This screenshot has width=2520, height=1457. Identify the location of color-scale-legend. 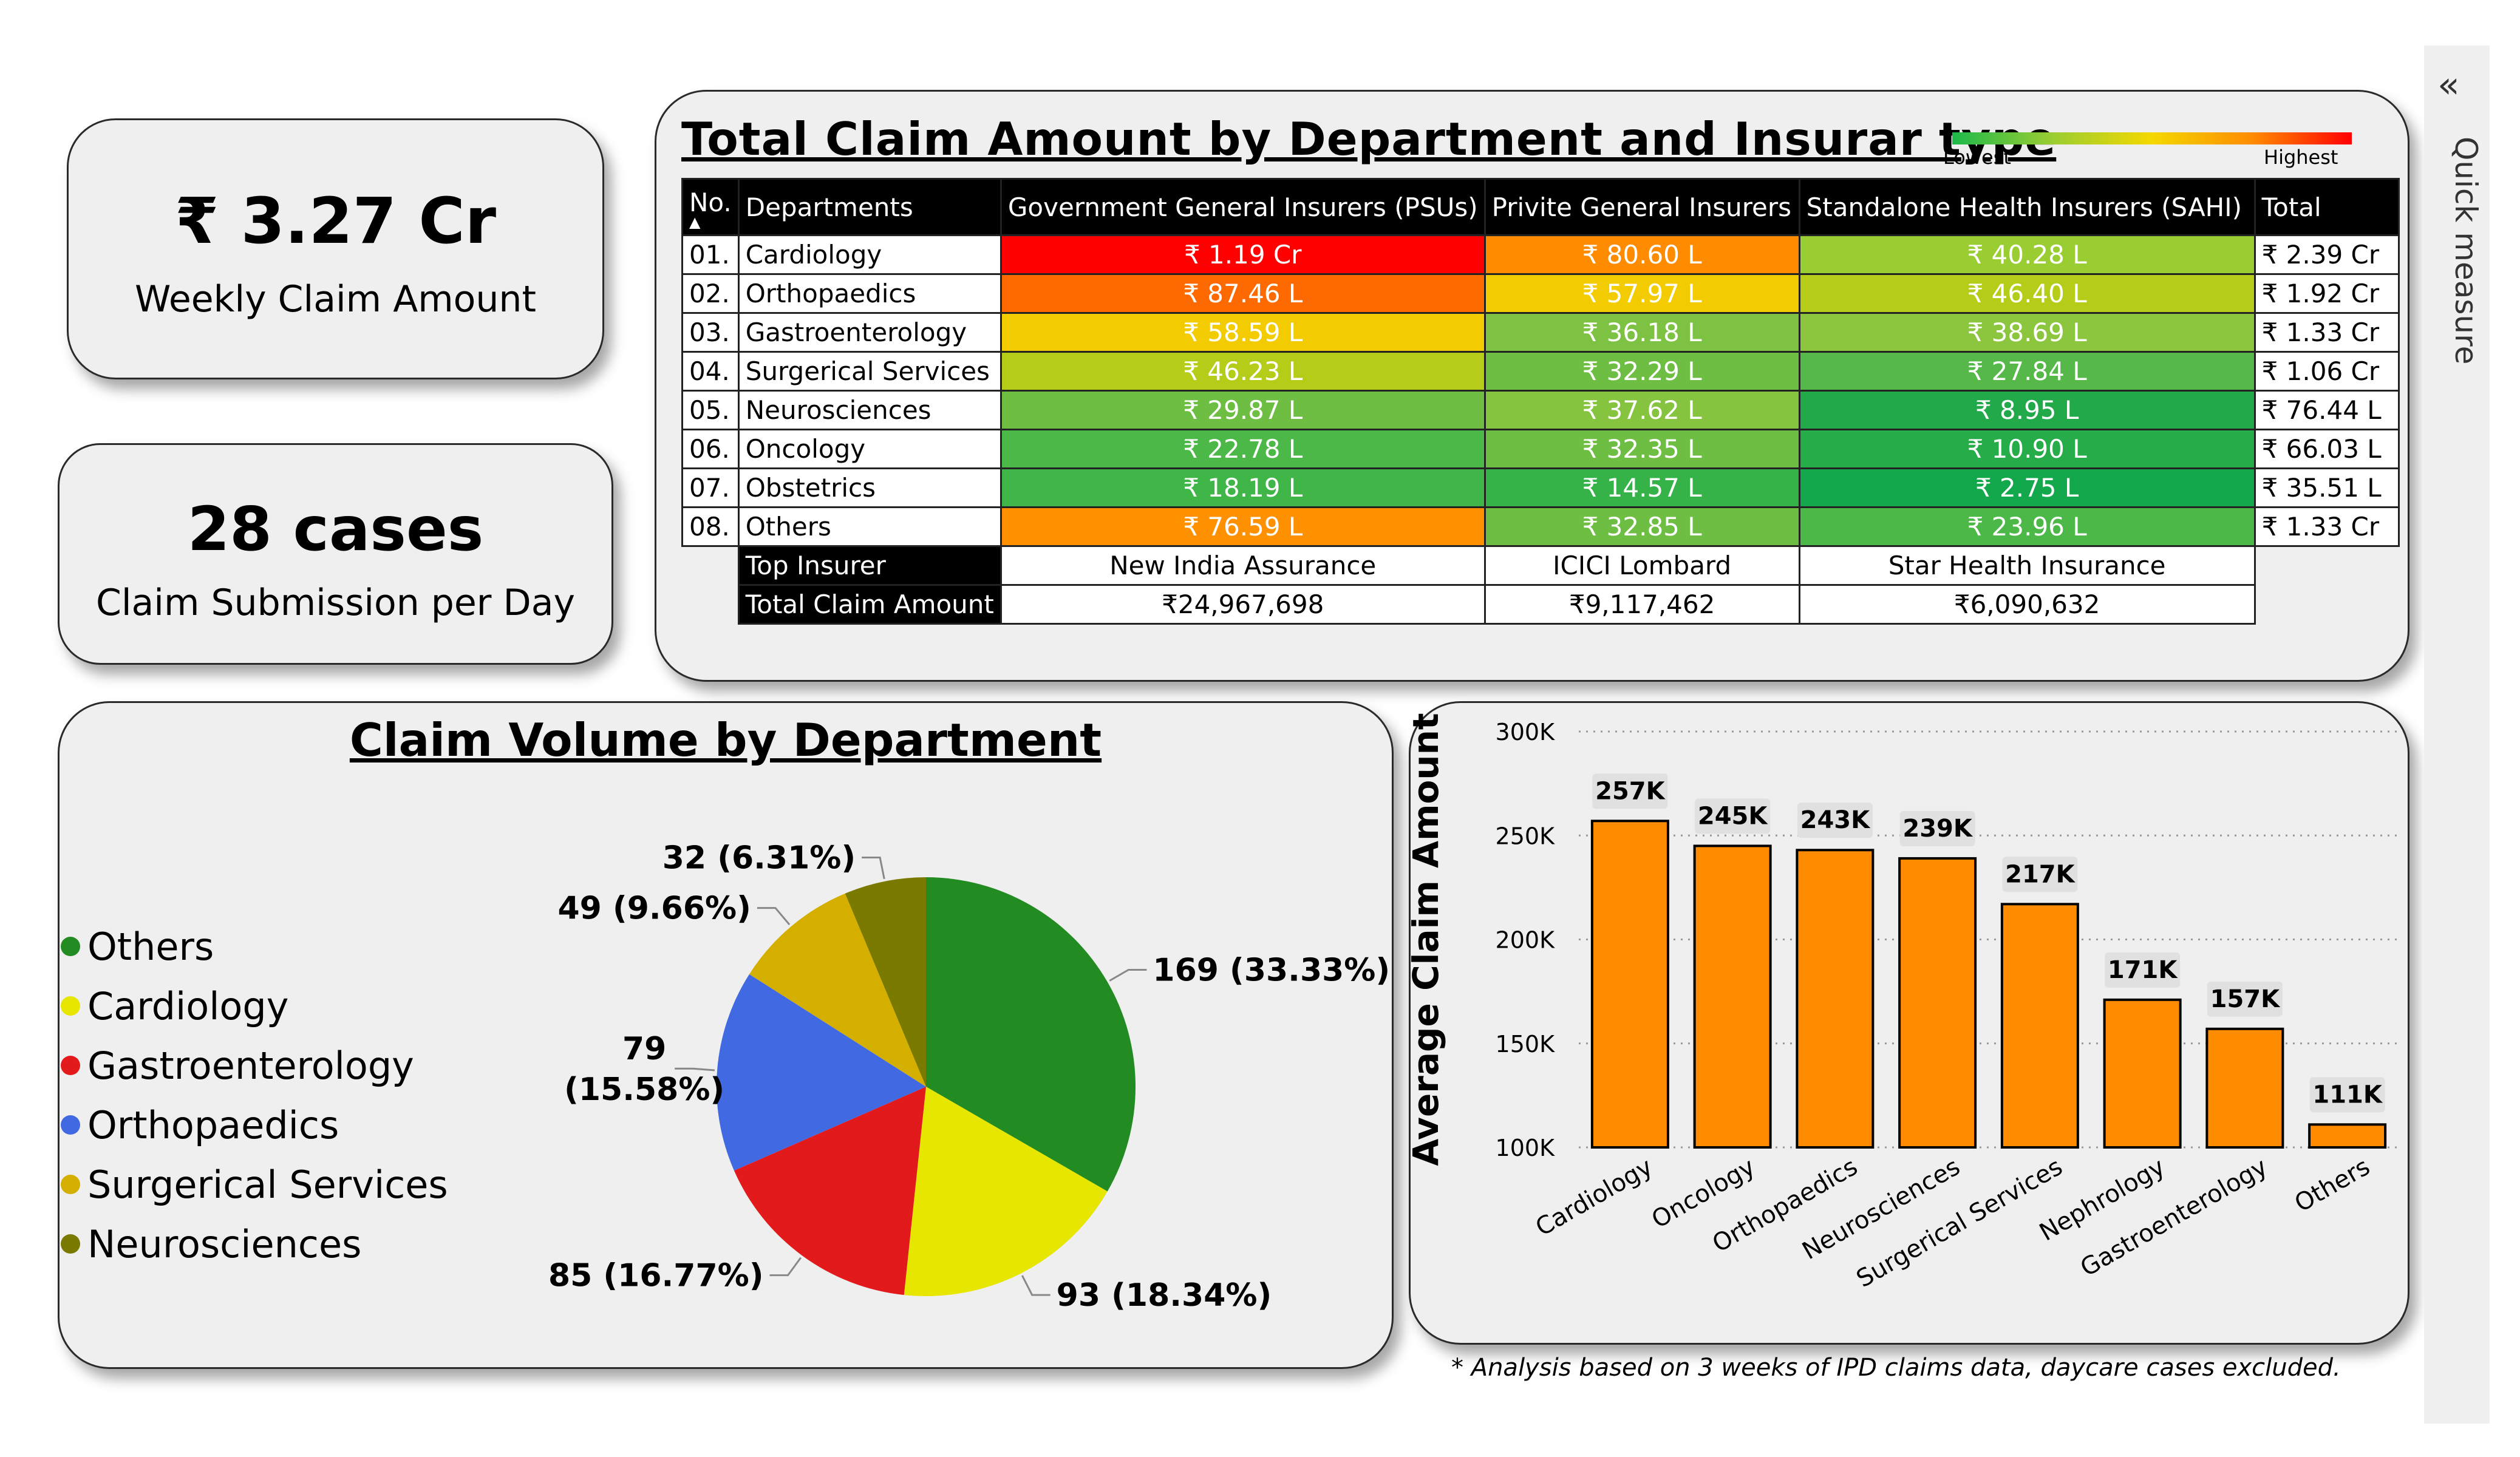
(2152, 138).